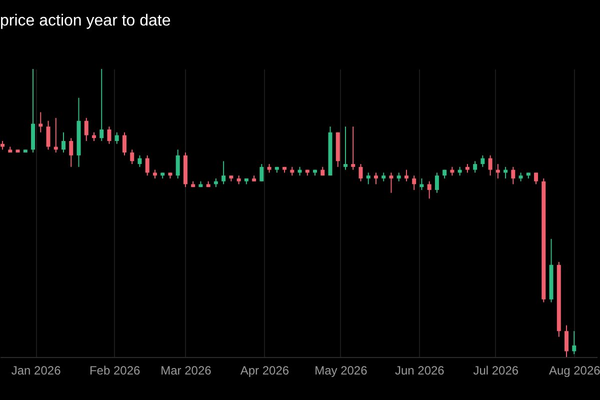  I want to click on x-tick-label: Aug 2026, so click(574, 371).